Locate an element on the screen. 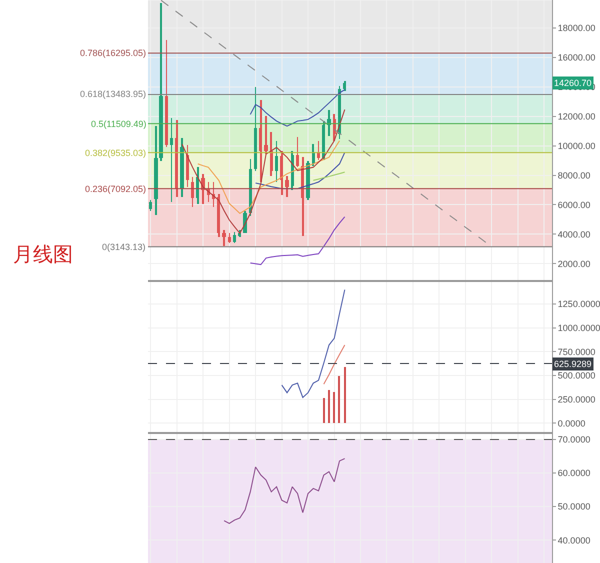 Image resolution: width=600 pixels, height=563 pixels. y-tick-label: 60.0000 is located at coordinates (574, 473).